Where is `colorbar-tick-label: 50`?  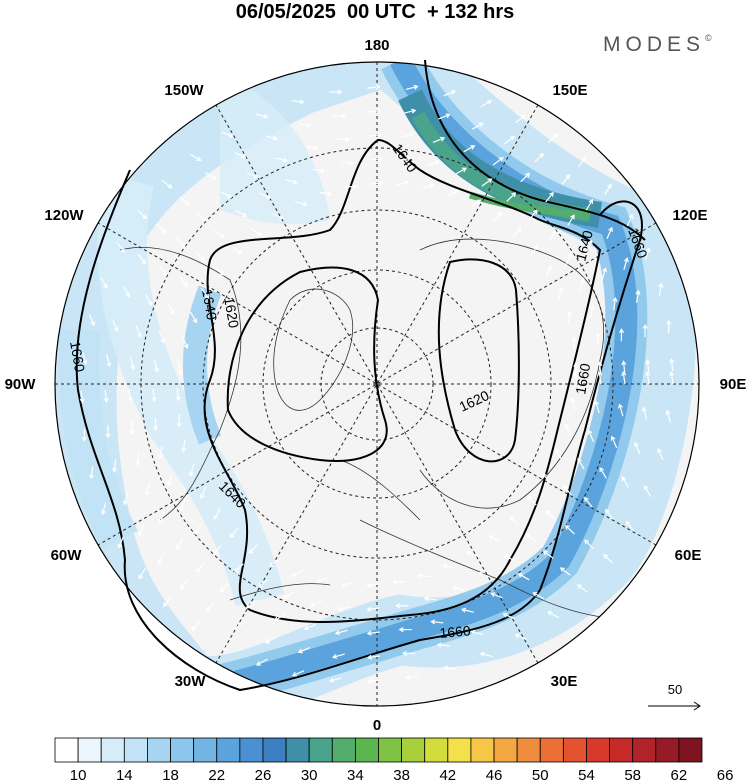
colorbar-tick-label: 50 is located at coordinates (540, 774).